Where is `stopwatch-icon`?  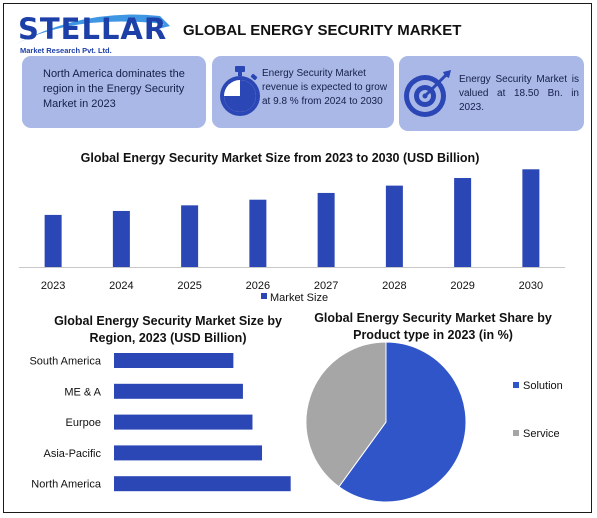
stopwatch-icon is located at coordinates (240, 91).